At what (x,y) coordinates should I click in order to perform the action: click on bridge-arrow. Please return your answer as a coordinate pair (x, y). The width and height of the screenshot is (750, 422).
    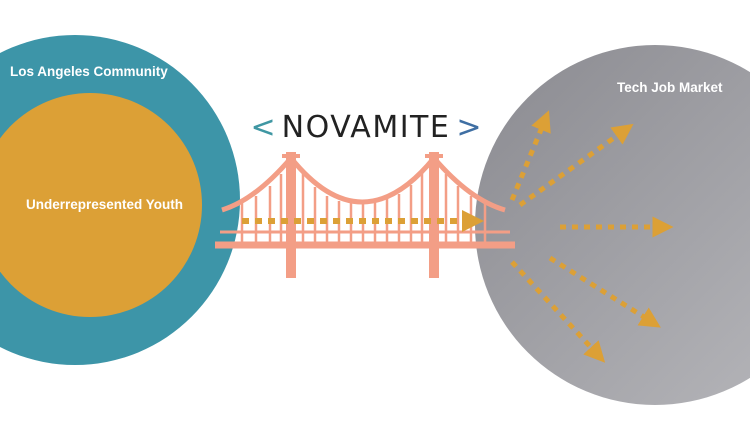
    Looking at the image, I should click on (363, 221).